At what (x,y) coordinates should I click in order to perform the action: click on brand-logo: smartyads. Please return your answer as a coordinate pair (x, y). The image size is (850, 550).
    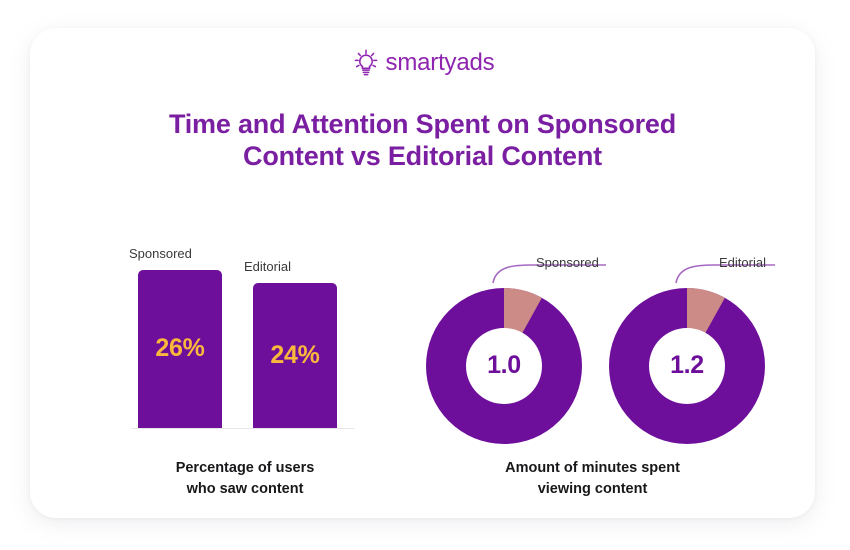
    Looking at the image, I should click on (422, 63).